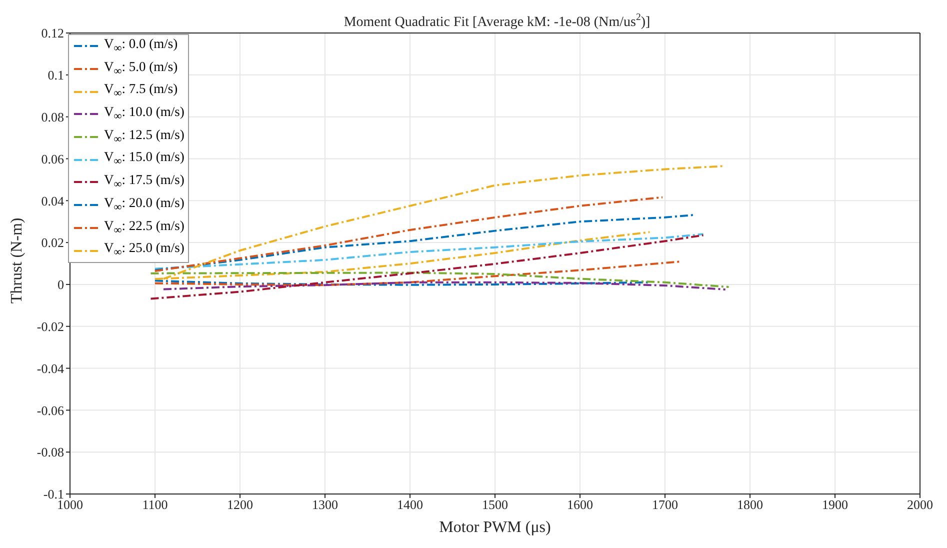  Describe the element at coordinates (750, 504) in the screenshot. I see `x-tick-label: 1800` at that location.